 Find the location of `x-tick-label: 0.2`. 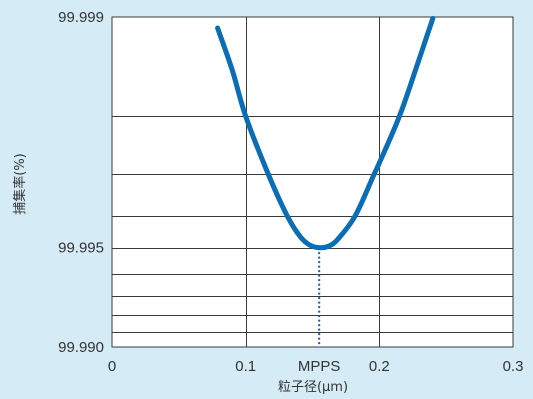

x-tick-label: 0.2 is located at coordinates (379, 366).